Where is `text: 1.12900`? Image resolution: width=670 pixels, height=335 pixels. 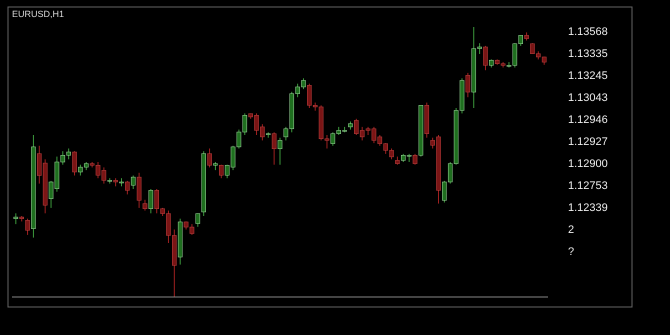
text: 1.12900 is located at coordinates (588, 164).